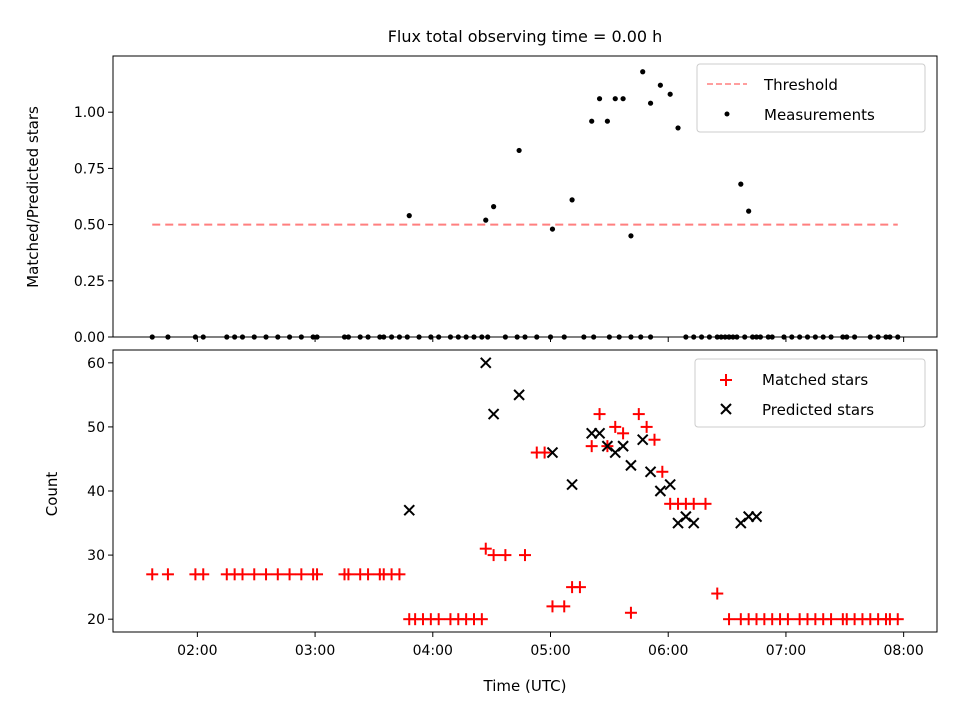 The width and height of the screenshot is (960, 725). What do you see at coordinates (550, 651) in the screenshot?
I see `bottom-xtick-label: 05:00` at bounding box center [550, 651].